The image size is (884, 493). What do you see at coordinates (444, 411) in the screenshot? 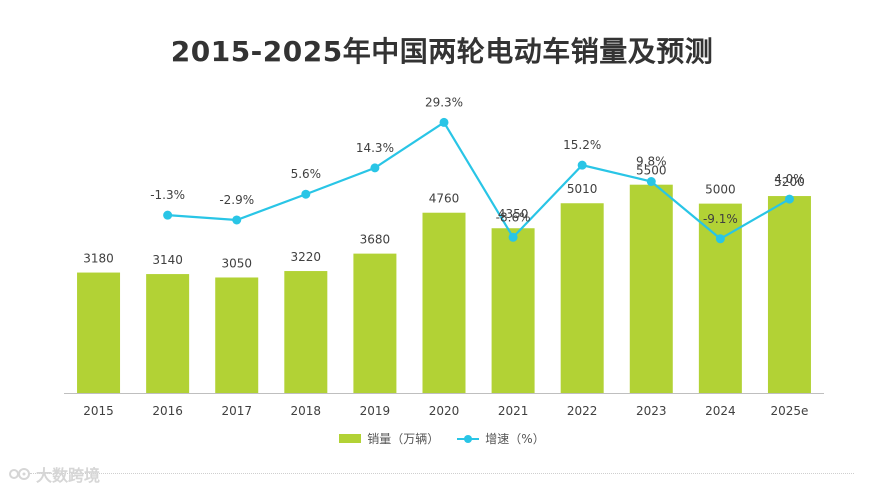
I see `x-tick-label-2020: 2020` at bounding box center [444, 411].